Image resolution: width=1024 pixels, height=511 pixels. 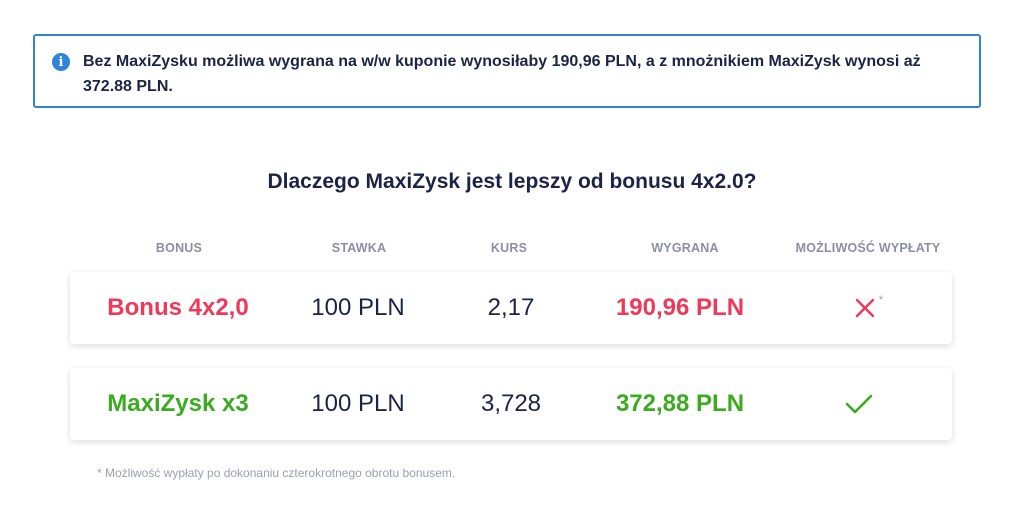 I want to click on row-bonus-wyplata: *, so click(x=867, y=308).